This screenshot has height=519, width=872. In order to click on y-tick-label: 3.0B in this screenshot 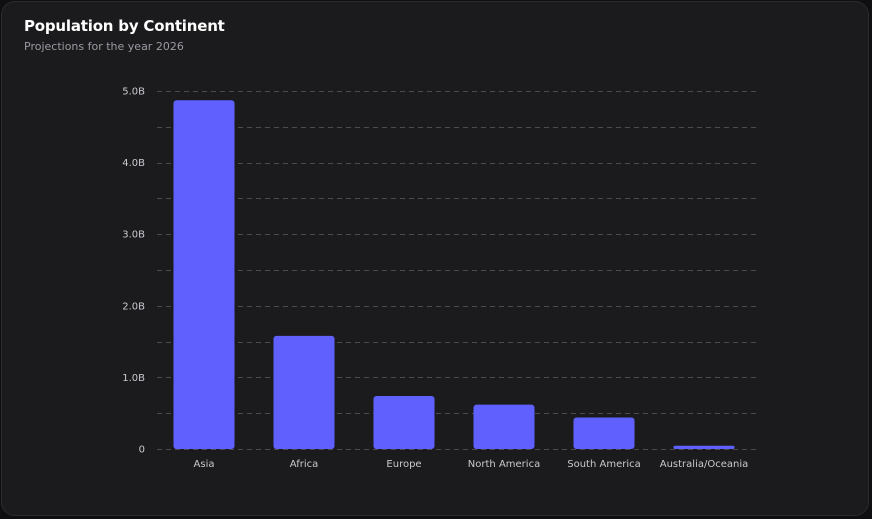, I will do `click(133, 235)`.